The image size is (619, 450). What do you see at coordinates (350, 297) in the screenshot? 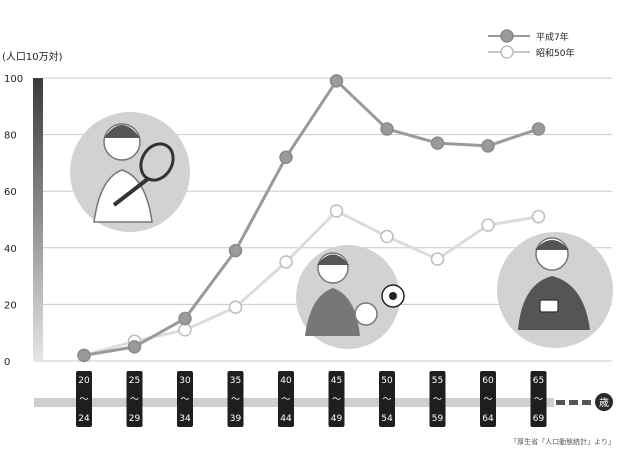
I see `mother-child-illustration` at bounding box center [350, 297].